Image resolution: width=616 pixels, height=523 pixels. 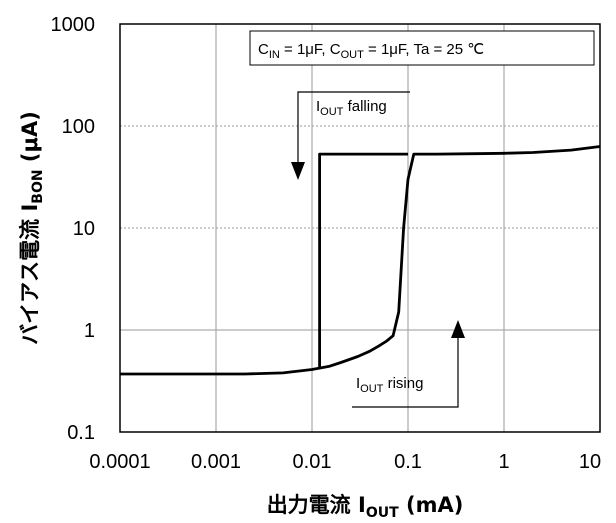 What do you see at coordinates (216, 462) in the screenshot?
I see `x-tick-label: 0.001` at bounding box center [216, 462].